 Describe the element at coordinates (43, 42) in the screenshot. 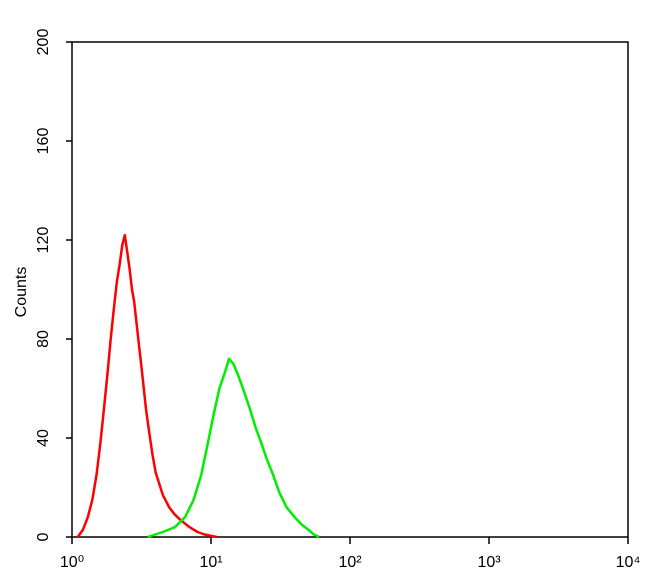

I see `y-tick-label: 200` at that location.